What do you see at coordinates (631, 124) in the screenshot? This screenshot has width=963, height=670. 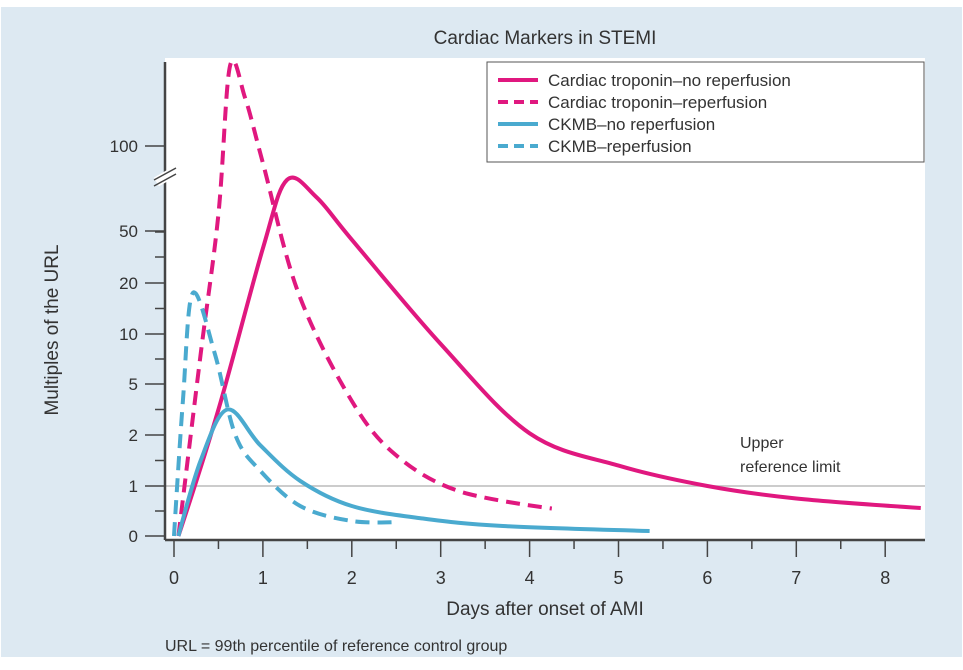 I see `legend-label: CKMB–no reperfusion` at bounding box center [631, 124].